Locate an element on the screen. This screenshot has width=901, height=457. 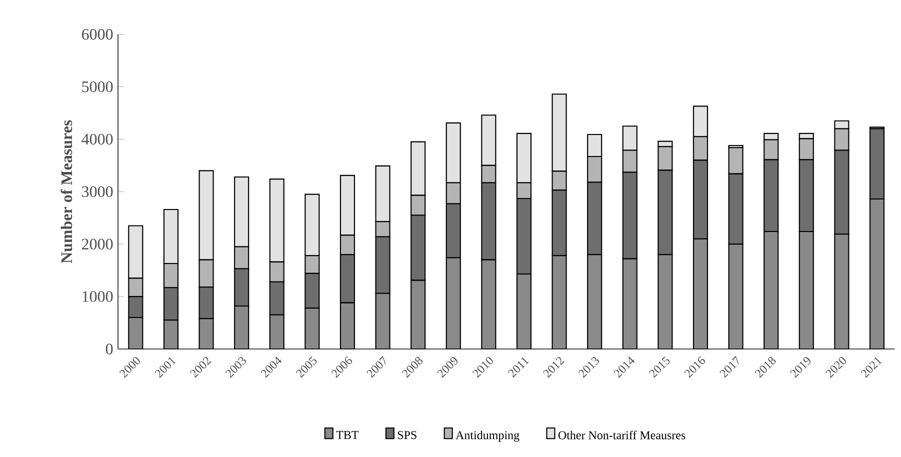
legend-label: Other Non-tariff Meausres is located at coordinates (622, 435).